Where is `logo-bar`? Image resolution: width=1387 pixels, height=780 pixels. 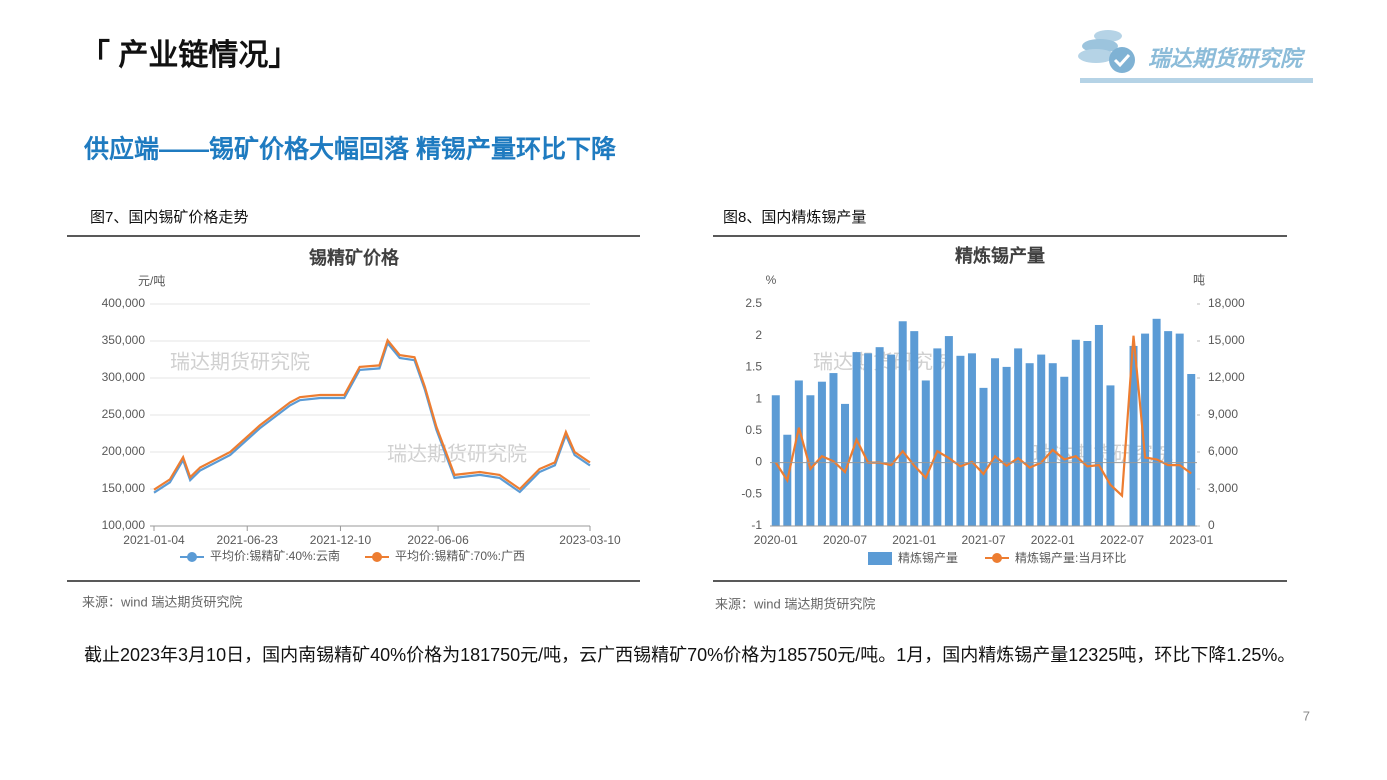
logo-bar is located at coordinates (1196, 80).